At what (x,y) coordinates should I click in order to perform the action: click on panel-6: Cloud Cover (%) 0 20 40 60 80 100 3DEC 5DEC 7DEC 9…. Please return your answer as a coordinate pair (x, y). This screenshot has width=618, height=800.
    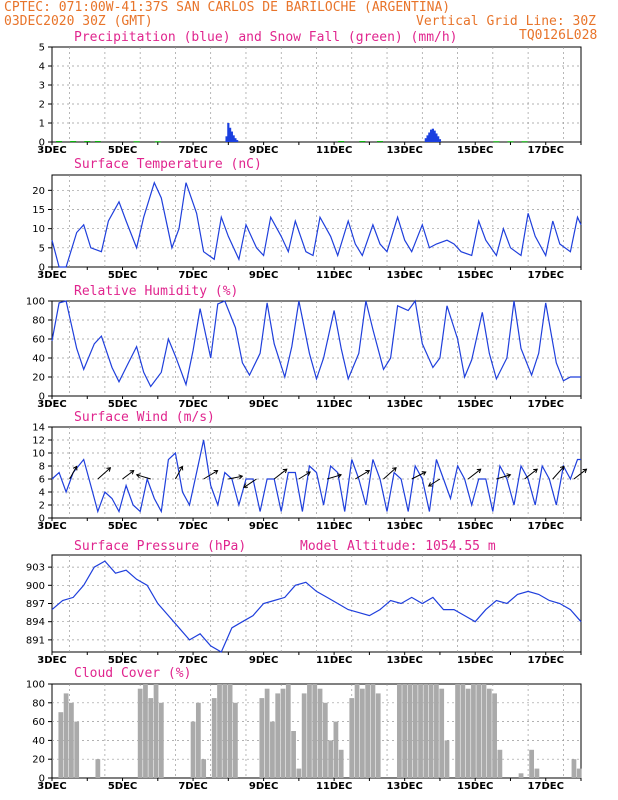
    Looking at the image, I should click on (304, 729).